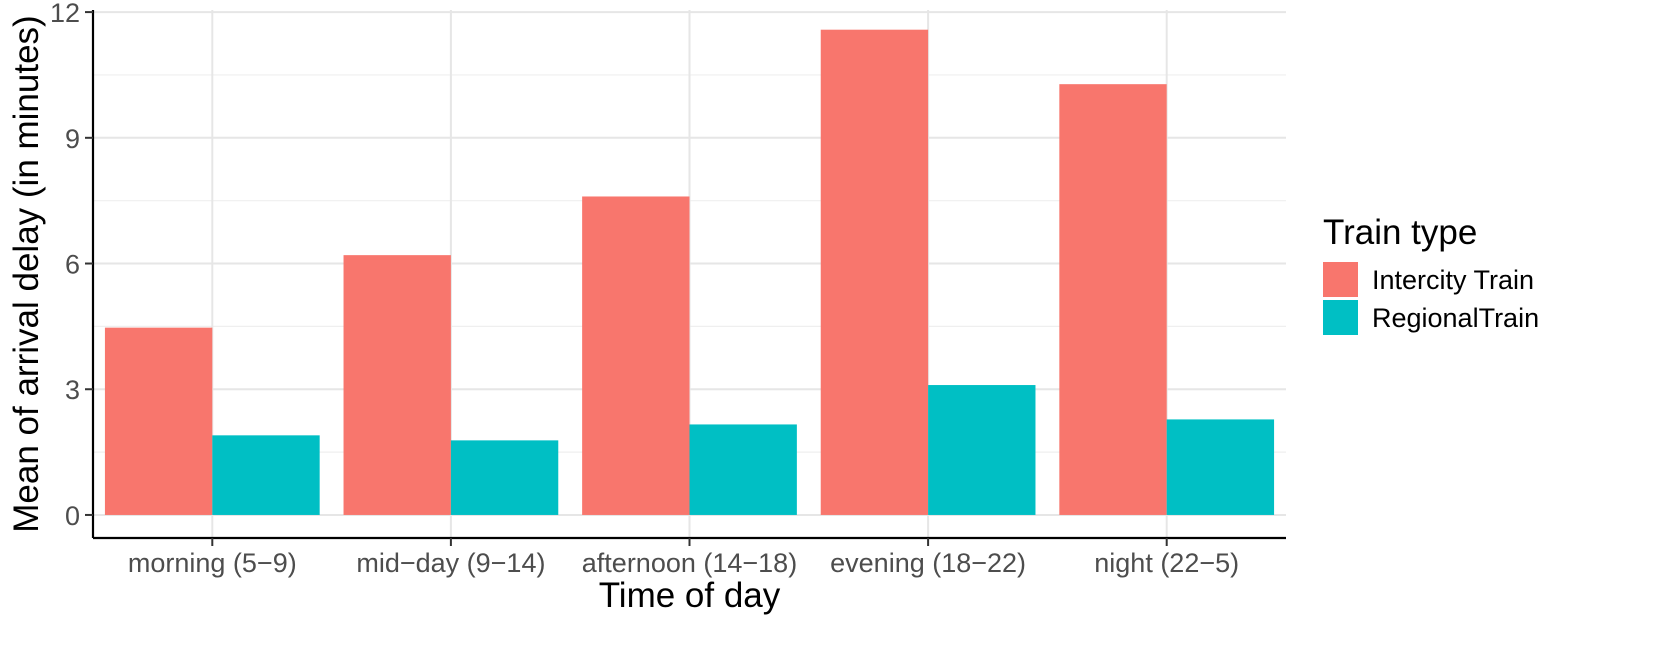 The width and height of the screenshot is (1661, 669). What do you see at coordinates (65, 14) in the screenshot?
I see `y-tick-label: 12` at bounding box center [65, 14].